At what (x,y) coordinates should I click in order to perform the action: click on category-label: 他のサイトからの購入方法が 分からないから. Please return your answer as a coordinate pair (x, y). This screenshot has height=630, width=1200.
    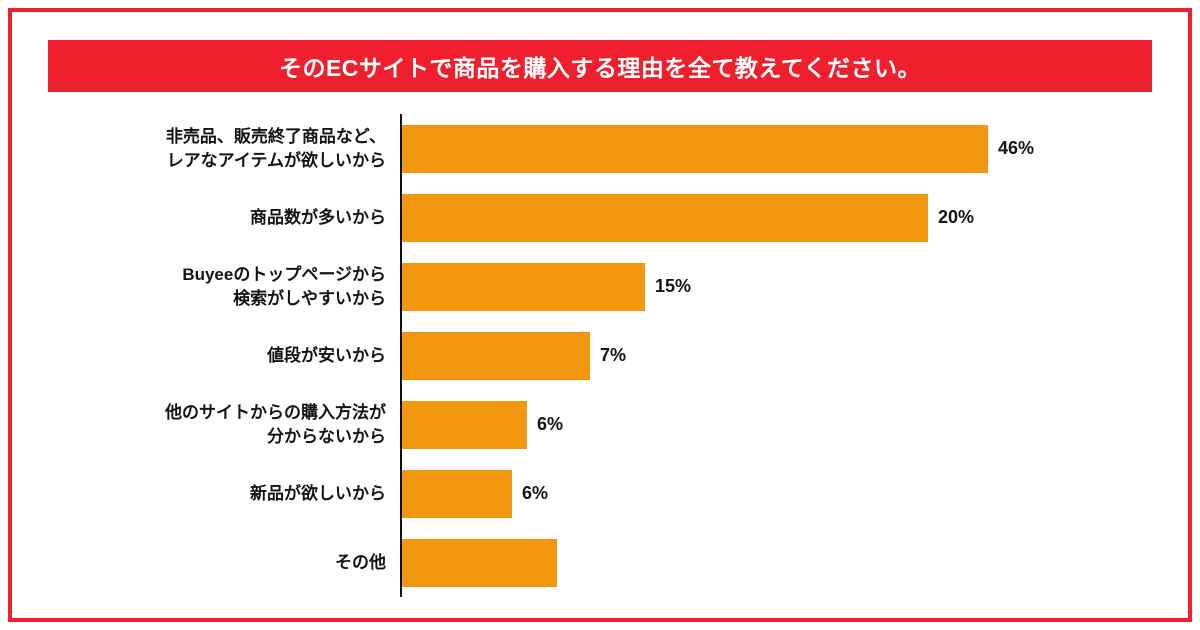
    Looking at the image, I should click on (275, 424).